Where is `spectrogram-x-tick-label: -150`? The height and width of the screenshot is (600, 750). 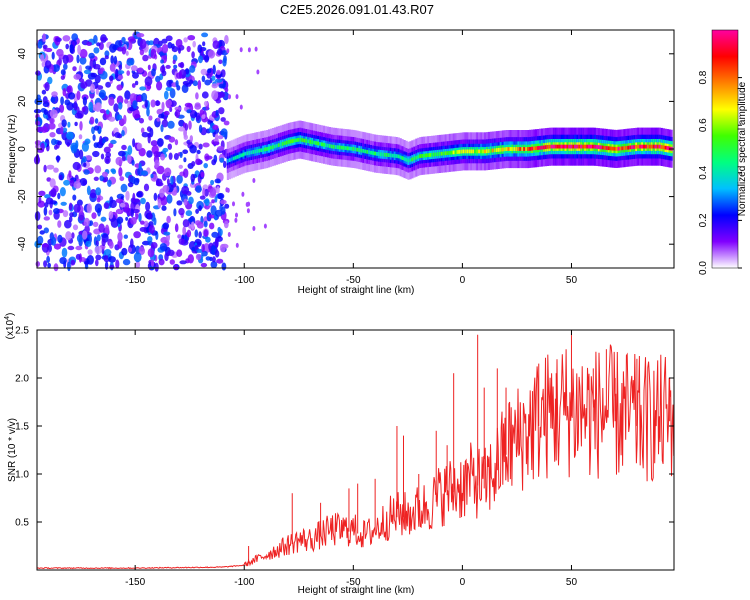 spectrogram-x-tick-label: -150 is located at coordinates (135, 280).